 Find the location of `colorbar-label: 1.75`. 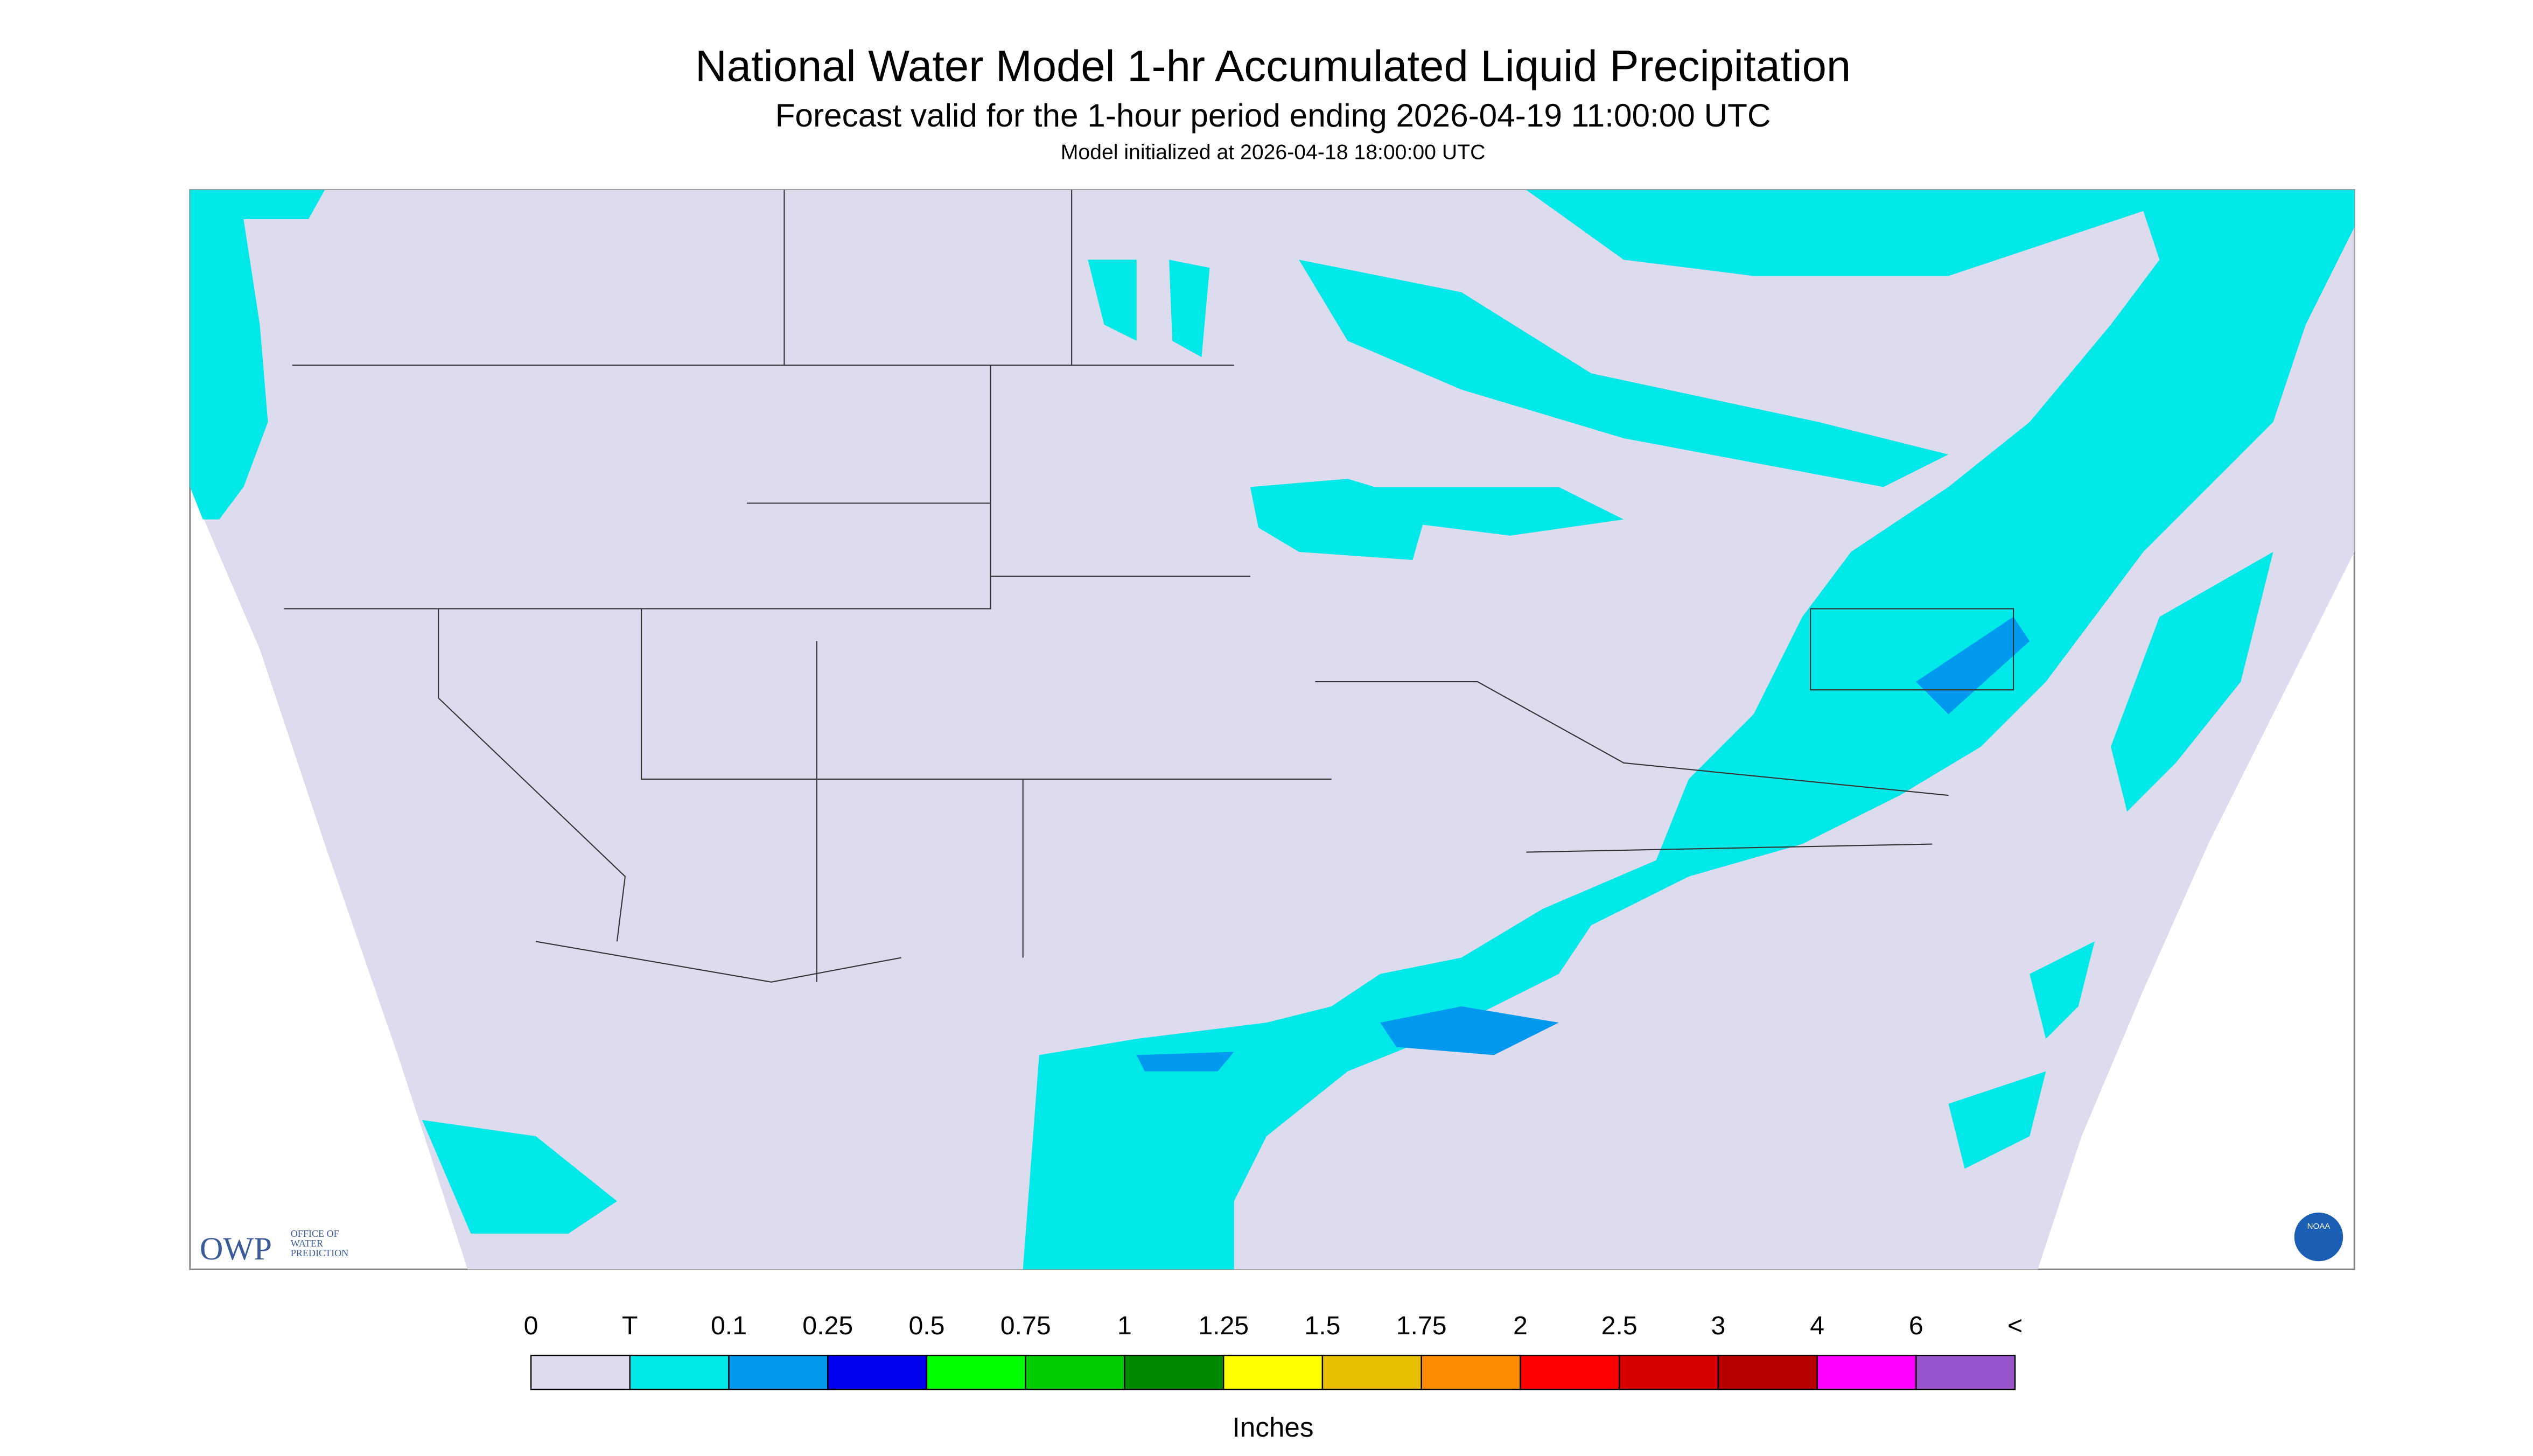

colorbar-label: 1.75 is located at coordinates (1422, 1325).